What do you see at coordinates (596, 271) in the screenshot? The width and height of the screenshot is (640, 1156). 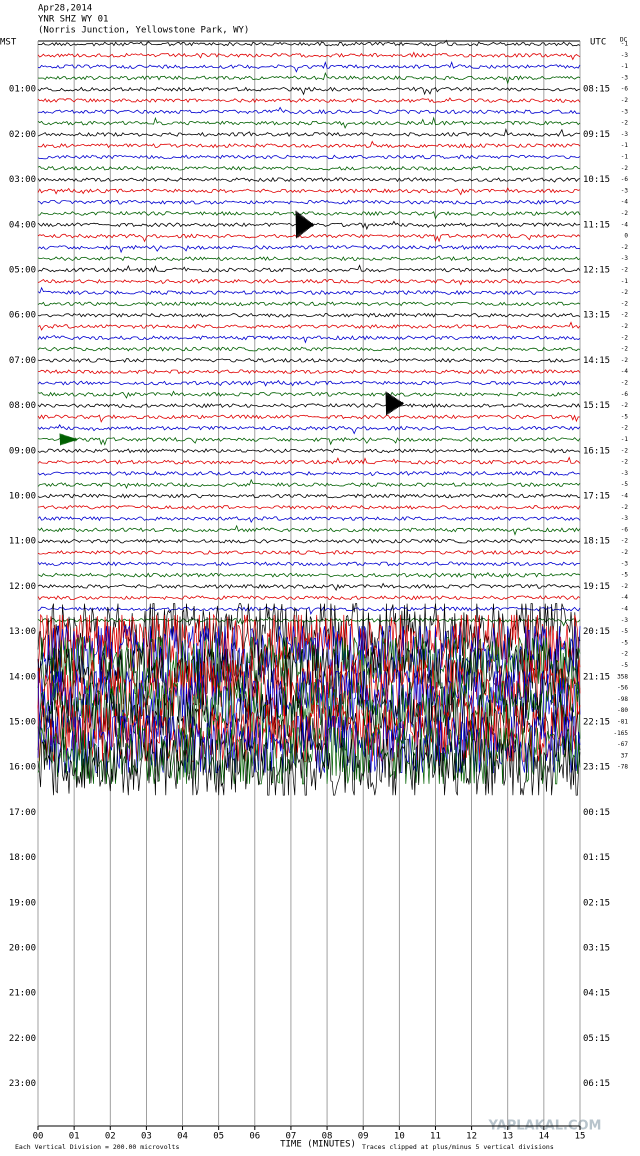 I see `utc-hour: 12:15` at bounding box center [596, 271].